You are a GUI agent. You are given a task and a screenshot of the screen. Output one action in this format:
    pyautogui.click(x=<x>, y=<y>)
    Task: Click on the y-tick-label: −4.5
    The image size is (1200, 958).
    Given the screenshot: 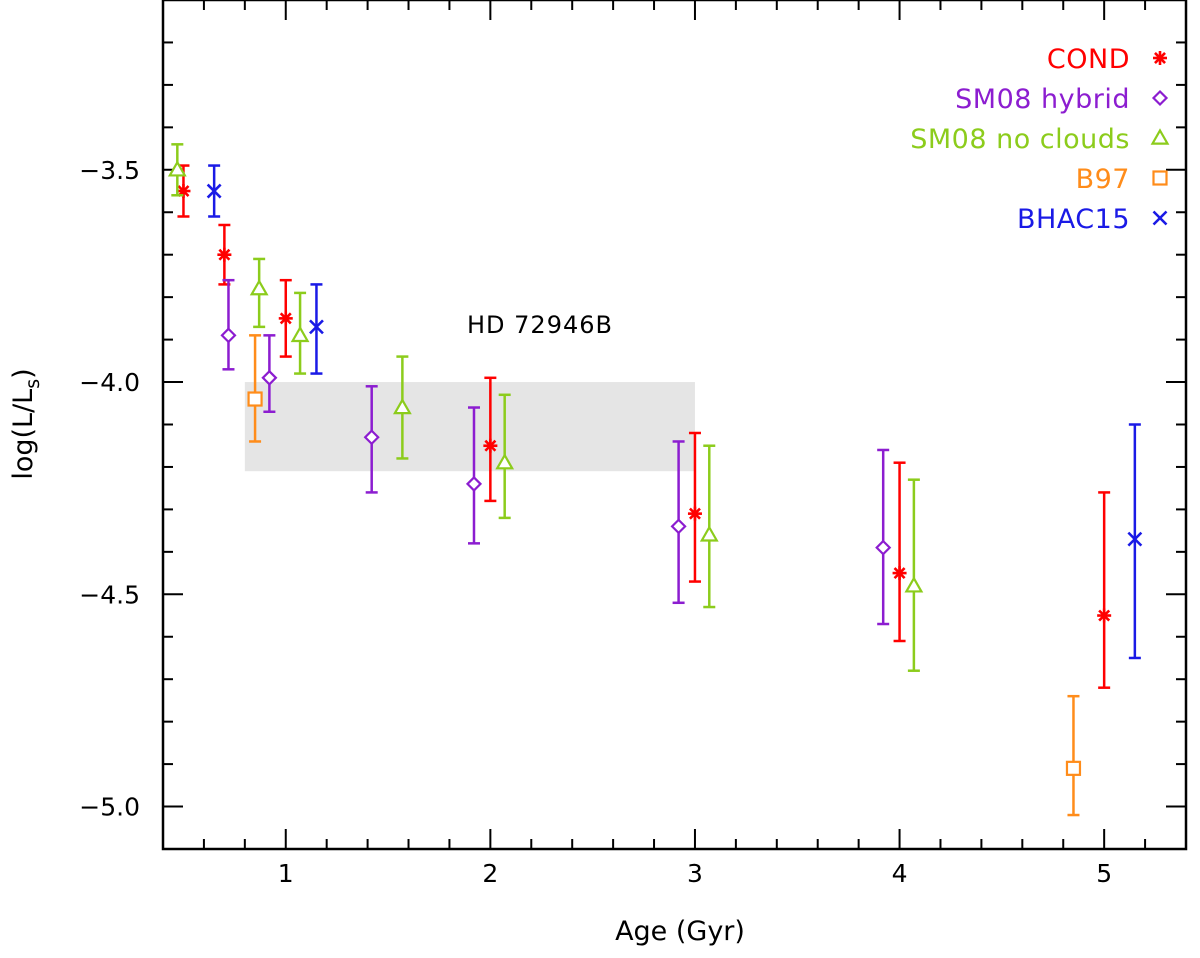 What is the action you would take?
    pyautogui.click(x=109, y=594)
    